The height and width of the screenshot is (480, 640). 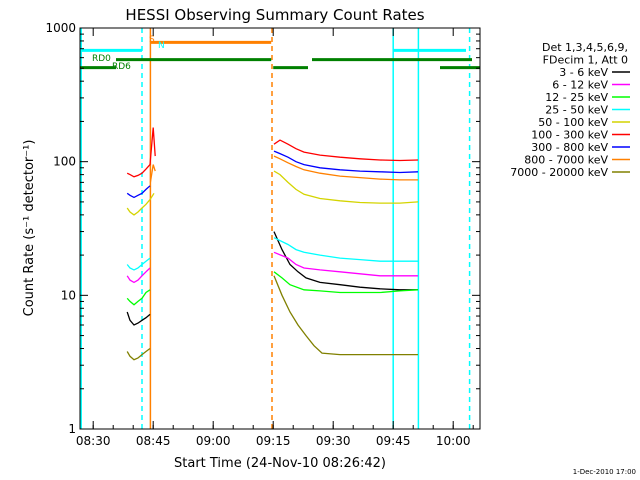 What do you see at coordinates (274, 15) in the screenshot?
I see `chart-title: HESSI Observing Summary Count Rates` at bounding box center [274, 15].